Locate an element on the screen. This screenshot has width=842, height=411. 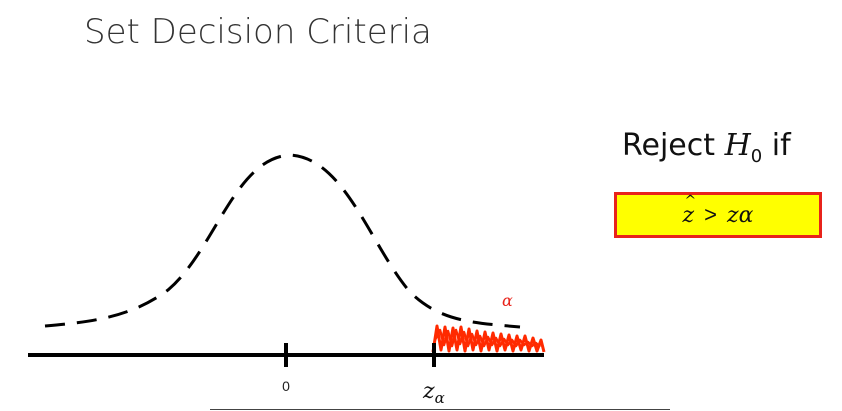
critical-value-subscript: α is located at coordinates (440, 398).